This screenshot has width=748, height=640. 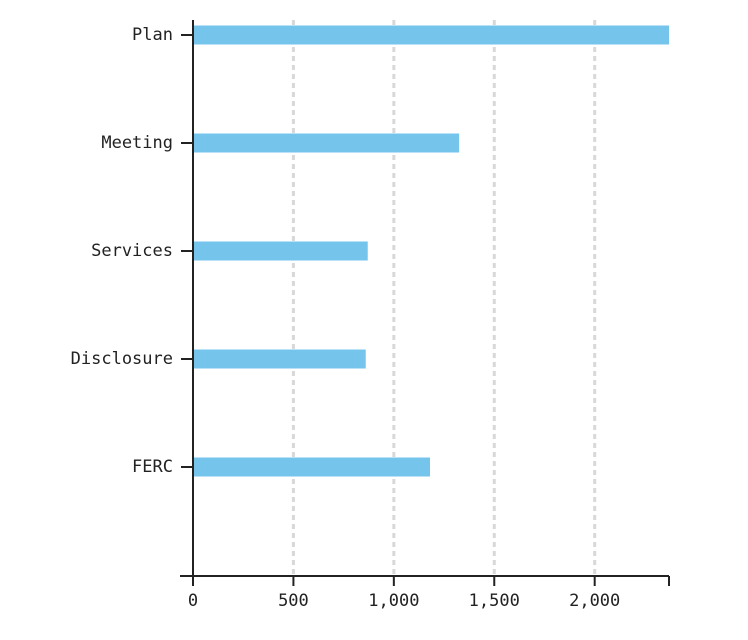 What do you see at coordinates (122, 359) in the screenshot?
I see `y-tick-label: Disclosure` at bounding box center [122, 359].